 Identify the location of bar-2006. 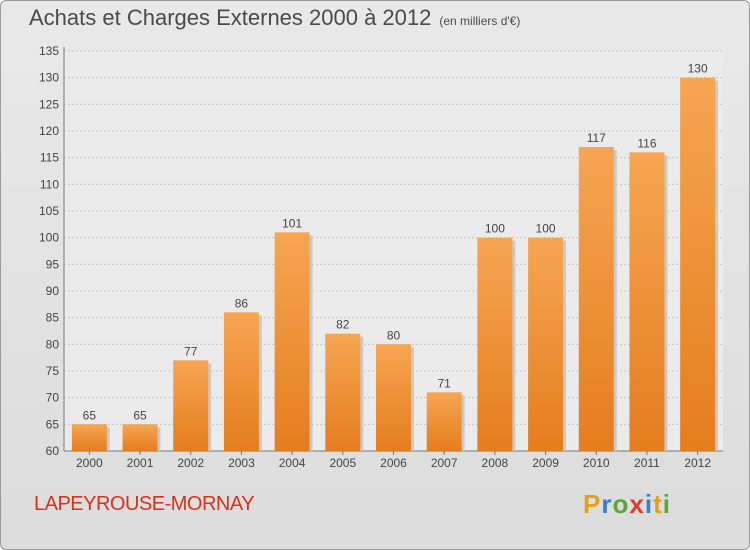
(393, 397).